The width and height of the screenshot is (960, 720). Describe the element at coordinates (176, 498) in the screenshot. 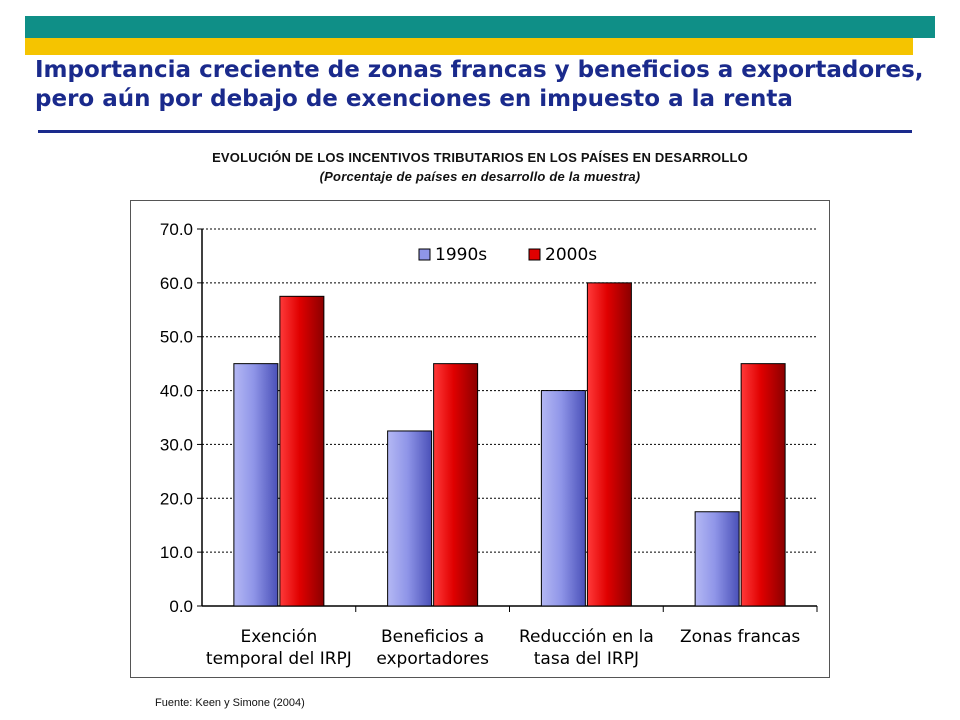

I see `y-tick-label: 20.0` at that location.